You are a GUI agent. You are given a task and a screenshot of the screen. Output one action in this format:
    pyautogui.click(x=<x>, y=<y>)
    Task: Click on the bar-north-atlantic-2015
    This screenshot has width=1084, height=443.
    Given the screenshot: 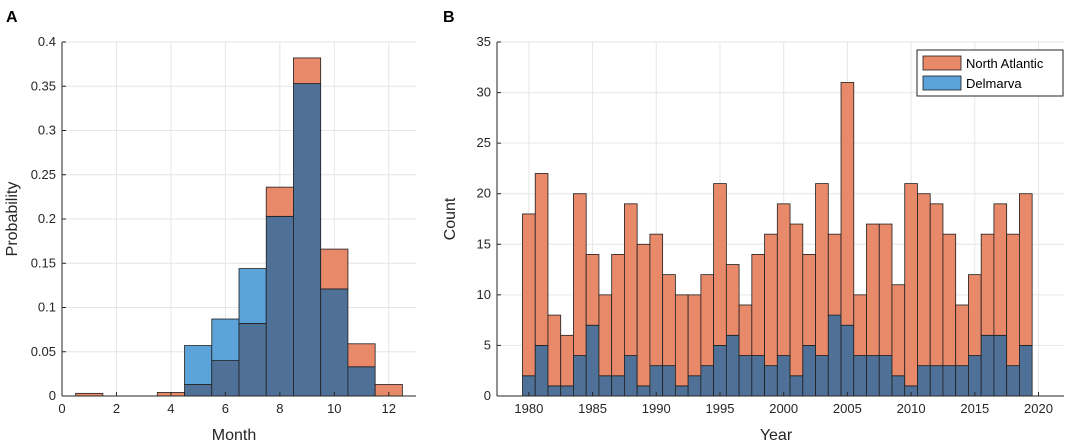 What is the action you would take?
    pyautogui.click(x=975, y=315)
    